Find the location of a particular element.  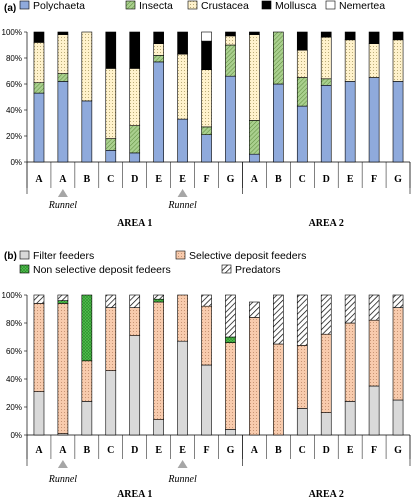

legend-label-2: Crustacea is located at coordinates (225, 6).